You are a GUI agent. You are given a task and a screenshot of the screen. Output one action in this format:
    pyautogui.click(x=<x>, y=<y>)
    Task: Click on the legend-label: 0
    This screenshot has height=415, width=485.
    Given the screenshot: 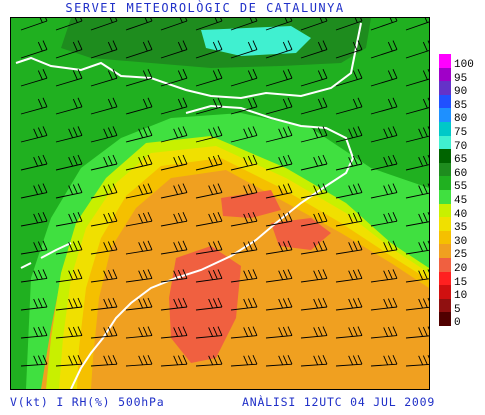 What is the action you would take?
    pyautogui.click(x=457, y=323)
    